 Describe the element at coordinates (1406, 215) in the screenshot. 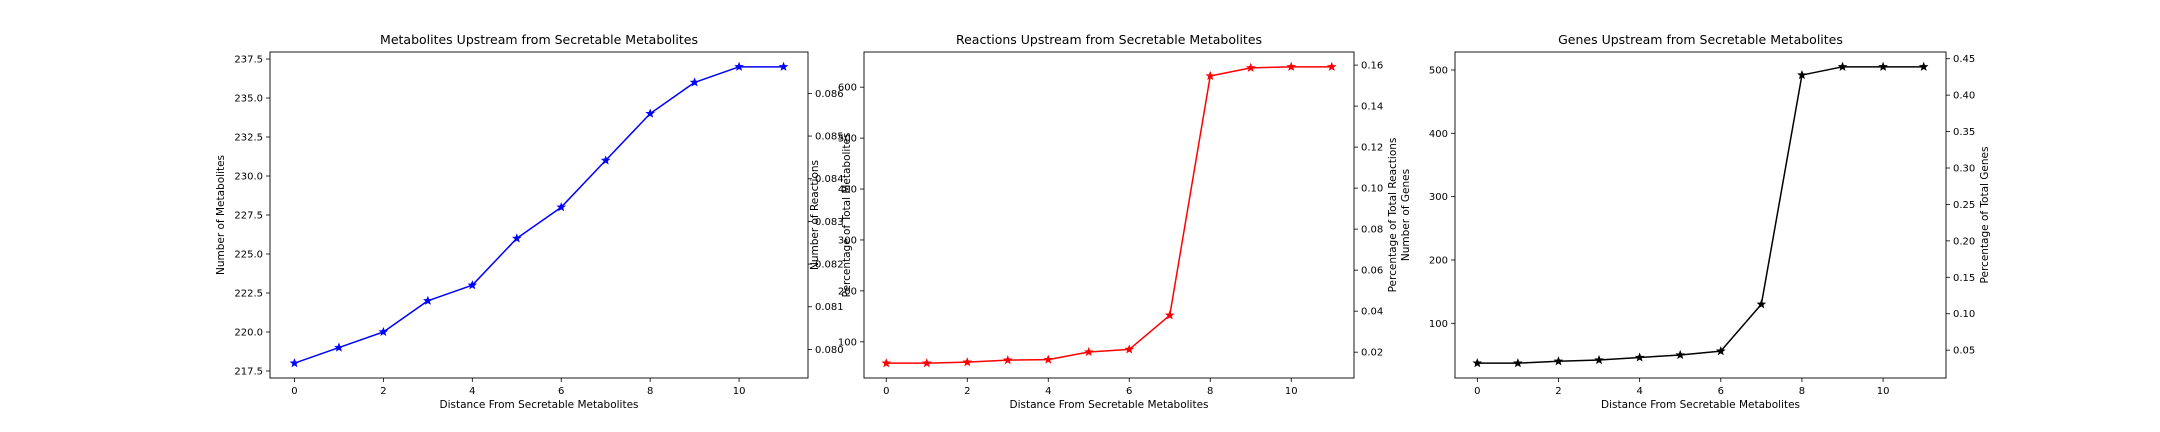

I see `y-axis-label: Number of Genes` at that location.